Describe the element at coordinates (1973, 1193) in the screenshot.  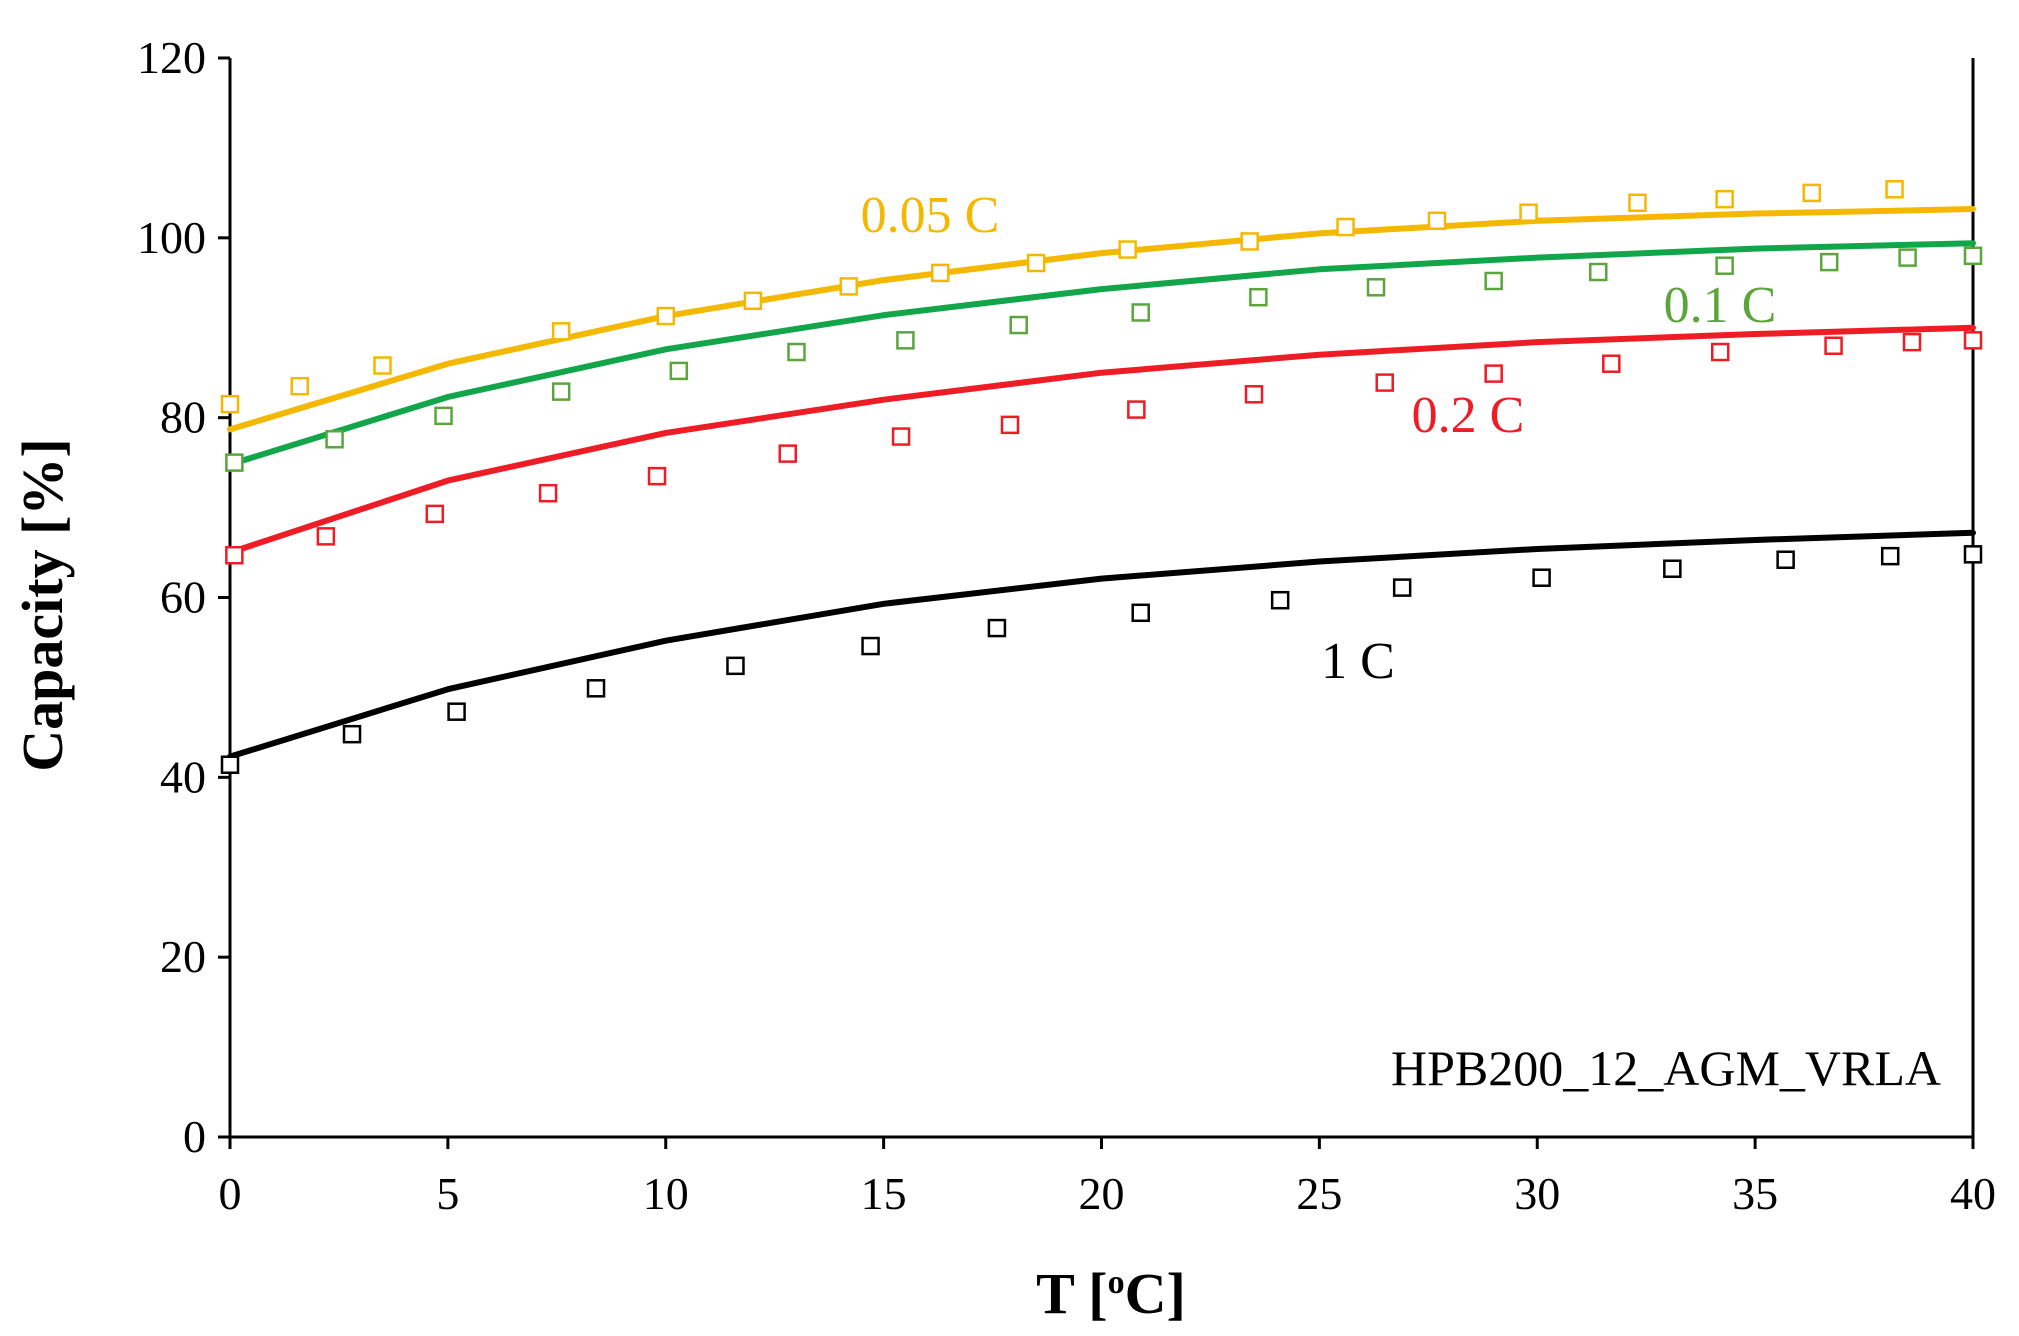
I see `x-tick-label: 40` at that location.